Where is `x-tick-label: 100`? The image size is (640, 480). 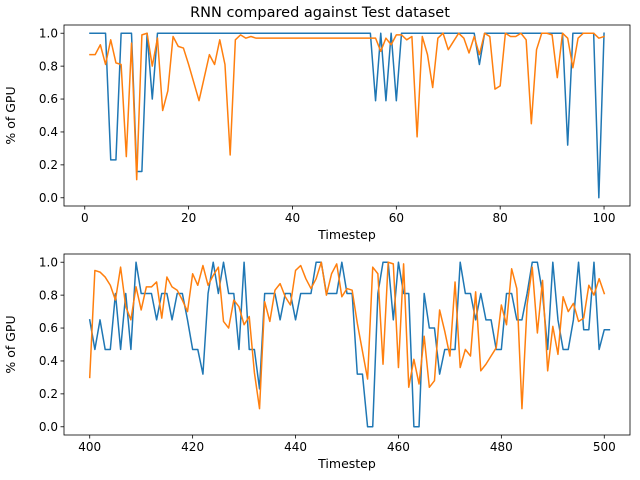
x-tick-label: 100 is located at coordinates (604, 218).